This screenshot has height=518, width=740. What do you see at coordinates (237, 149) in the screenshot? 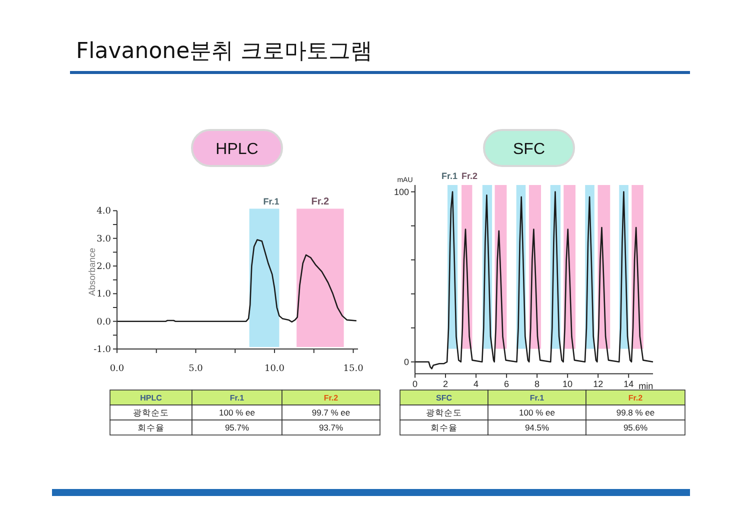
I see `chart-title: HPLC` at bounding box center [237, 149].